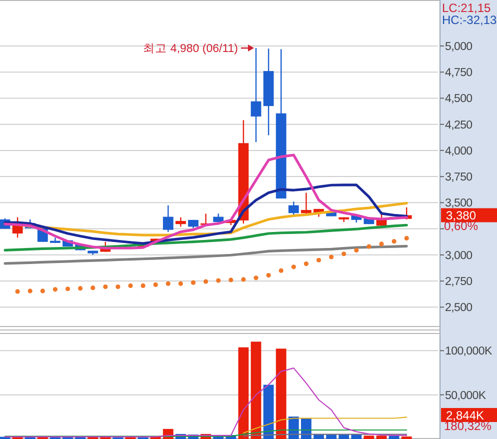 The image size is (497, 439). What do you see at coordinates (458, 204) in the screenshot?
I see `y-tick-label: 3,500` at bounding box center [458, 204].